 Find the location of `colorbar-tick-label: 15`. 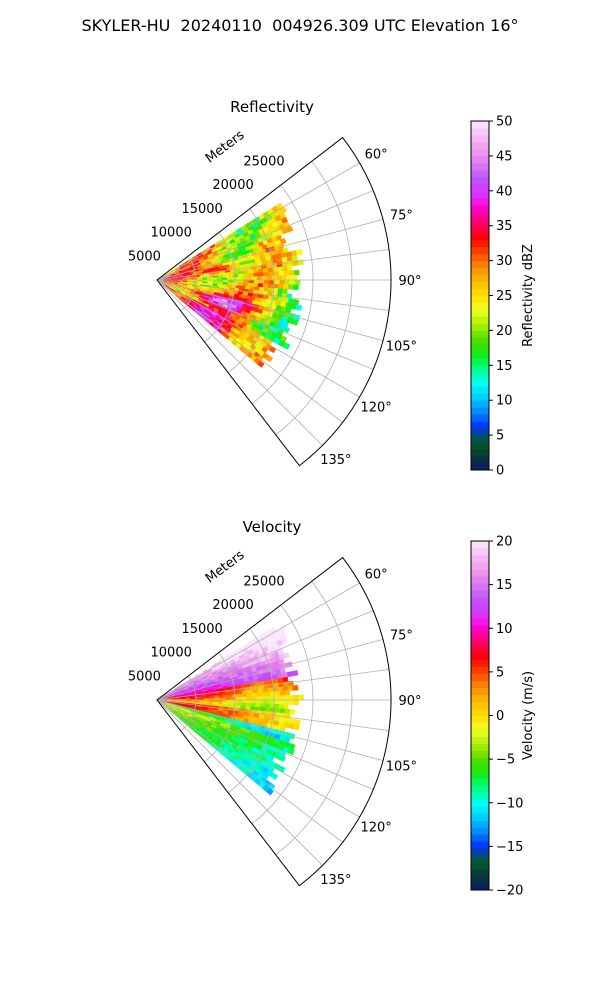

colorbar-tick-label: 15 is located at coordinates (504, 585).